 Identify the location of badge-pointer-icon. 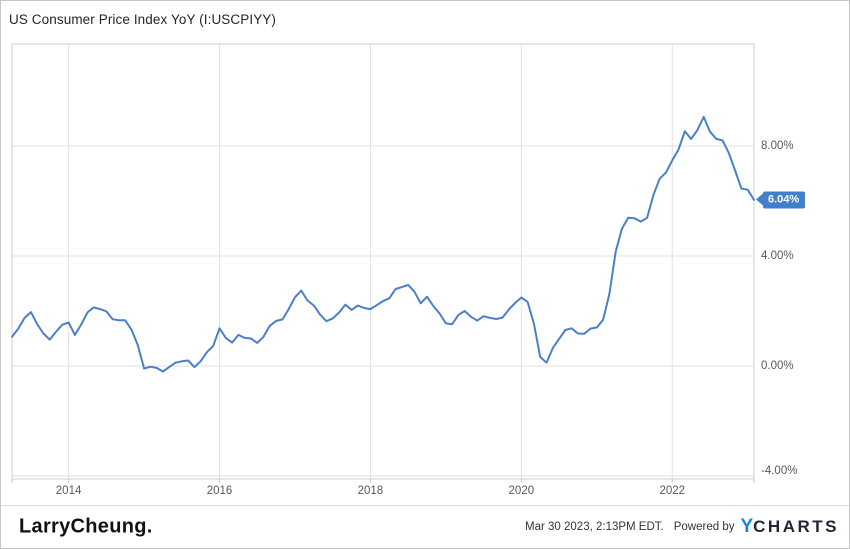
(759, 199).